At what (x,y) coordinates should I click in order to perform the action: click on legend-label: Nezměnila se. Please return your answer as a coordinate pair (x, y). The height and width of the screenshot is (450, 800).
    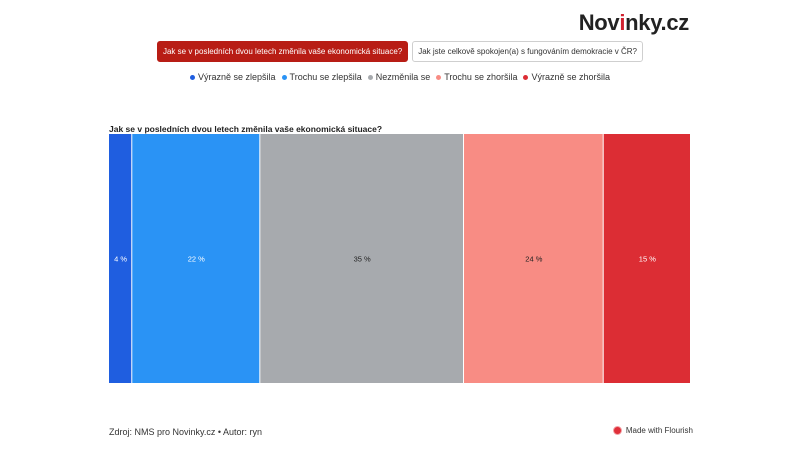
    Looking at the image, I should click on (403, 77).